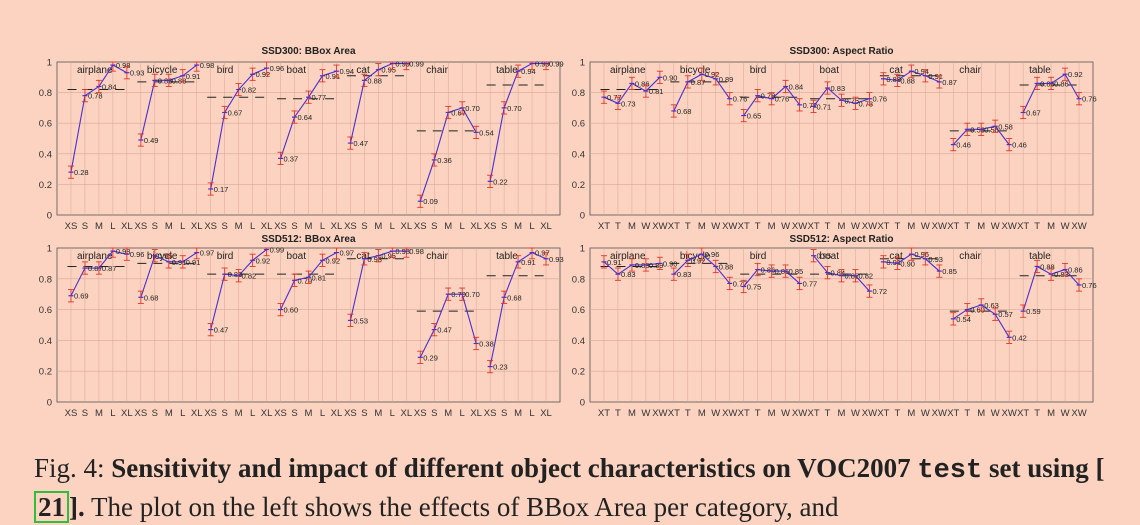 The width and height of the screenshot is (1140, 525). Describe the element at coordinates (99, 226) in the screenshot. I see `panel-0-xtick-label: M` at that location.